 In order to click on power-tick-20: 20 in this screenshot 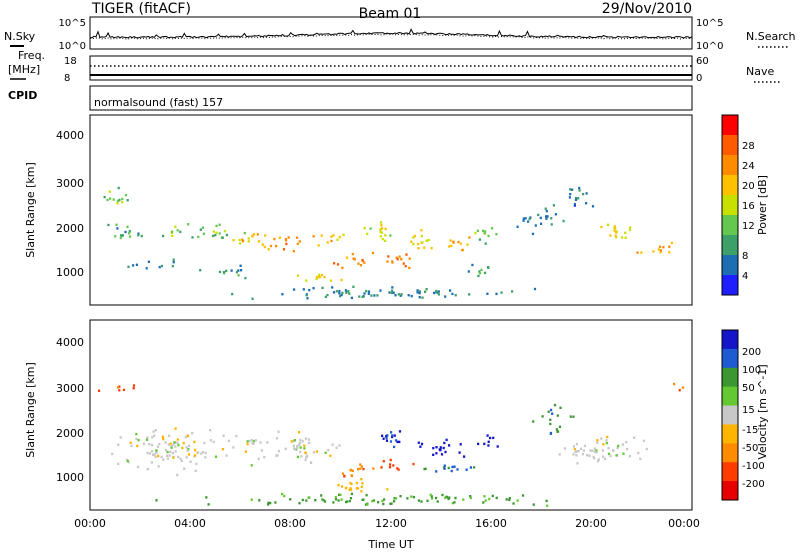, I will do `click(748, 186)`.